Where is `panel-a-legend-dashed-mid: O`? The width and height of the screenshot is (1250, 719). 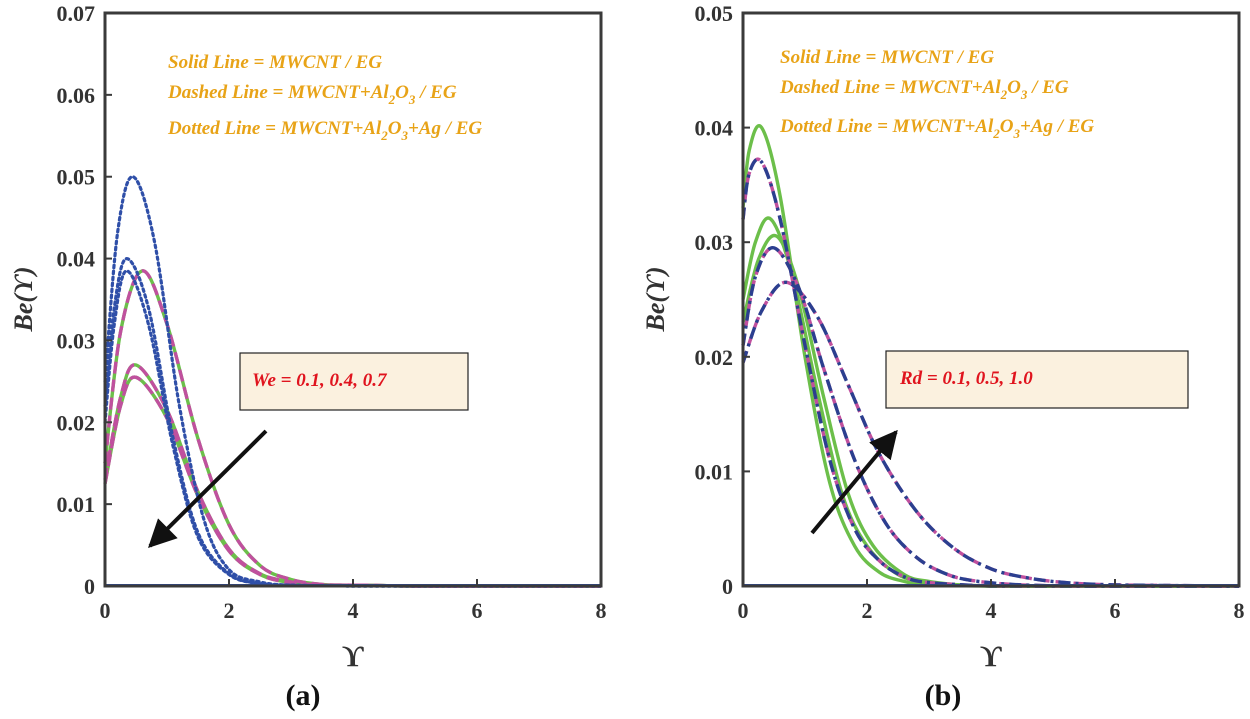
panel-a-legend-dashed-mid: O is located at coordinates (402, 92).